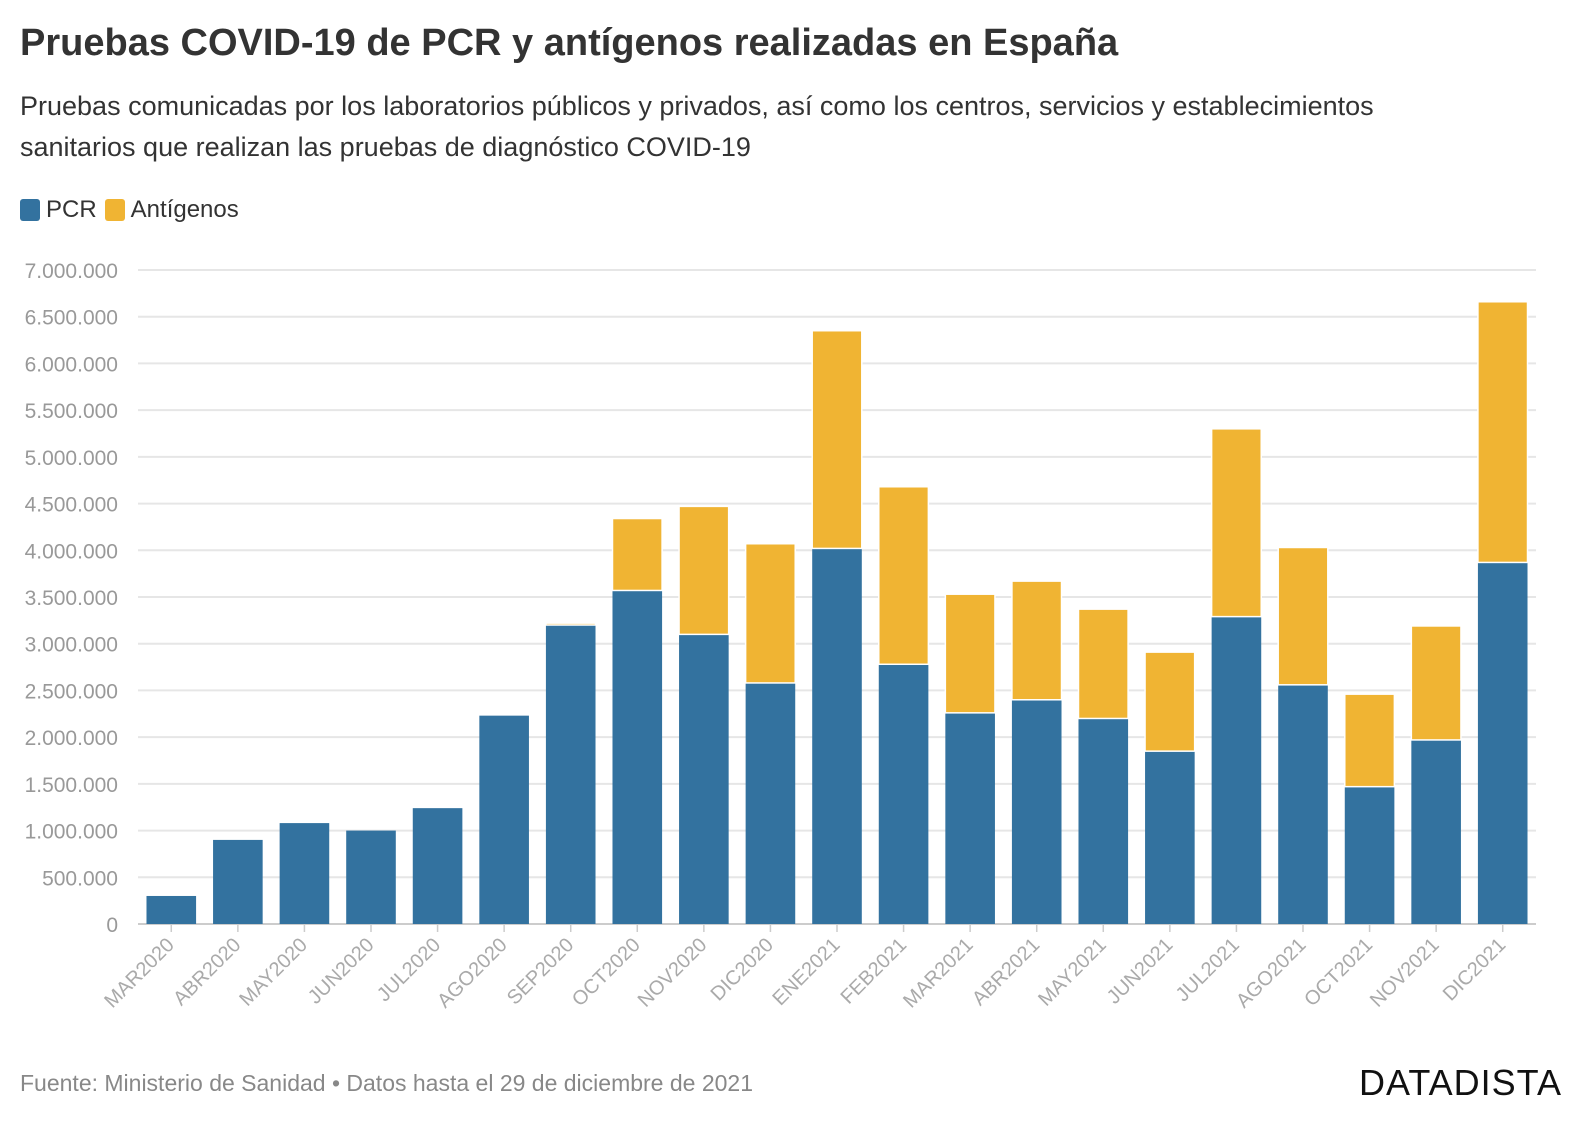 This screenshot has height=1142, width=1592. What do you see at coordinates (1460, 1082) in the screenshot?
I see `brand-logo: DATADISTA` at bounding box center [1460, 1082].